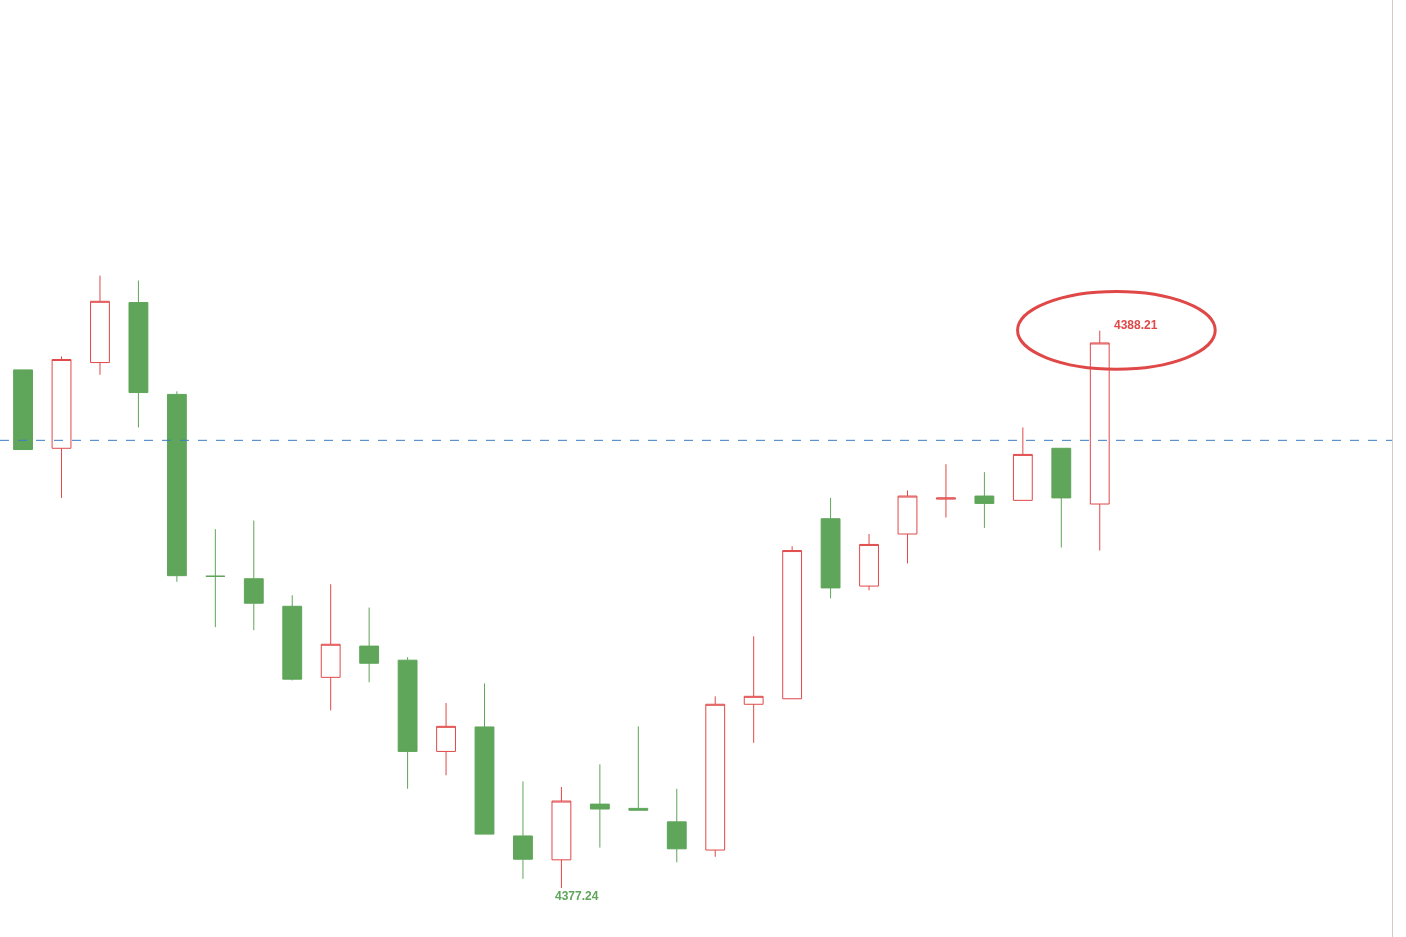 The image size is (1406, 937). What do you see at coordinates (577, 896) in the screenshot?
I see `text: 4377.24` at bounding box center [577, 896].